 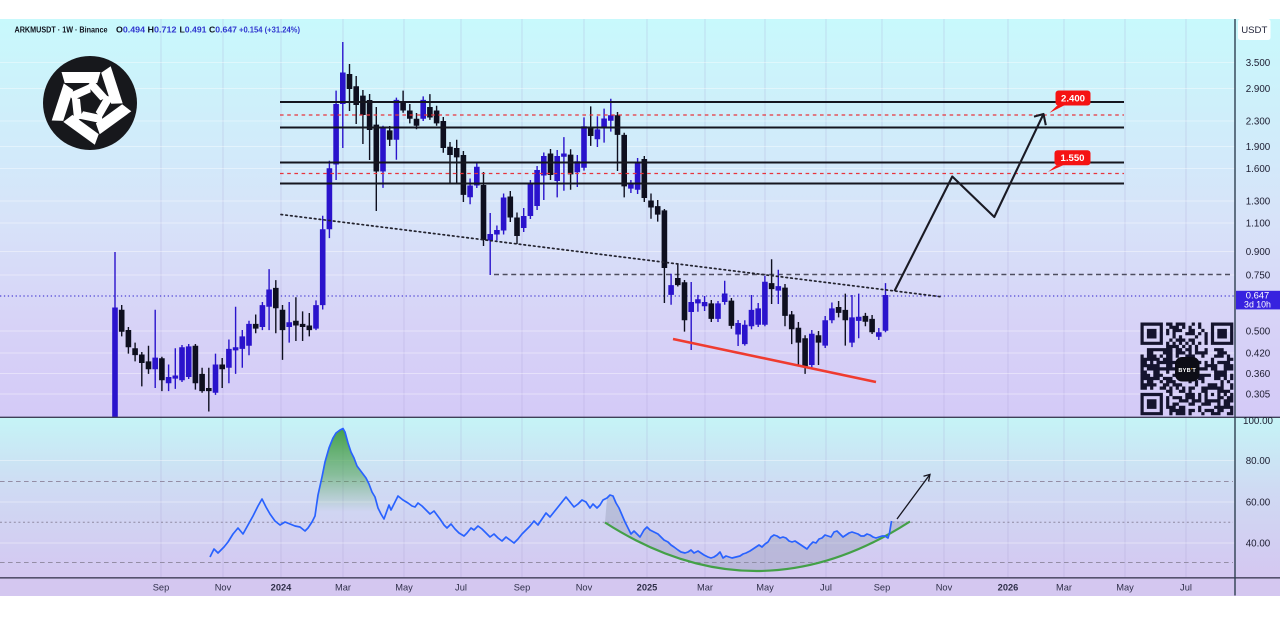 I want to click on svg-text: 2026, so click(x=1008, y=588).